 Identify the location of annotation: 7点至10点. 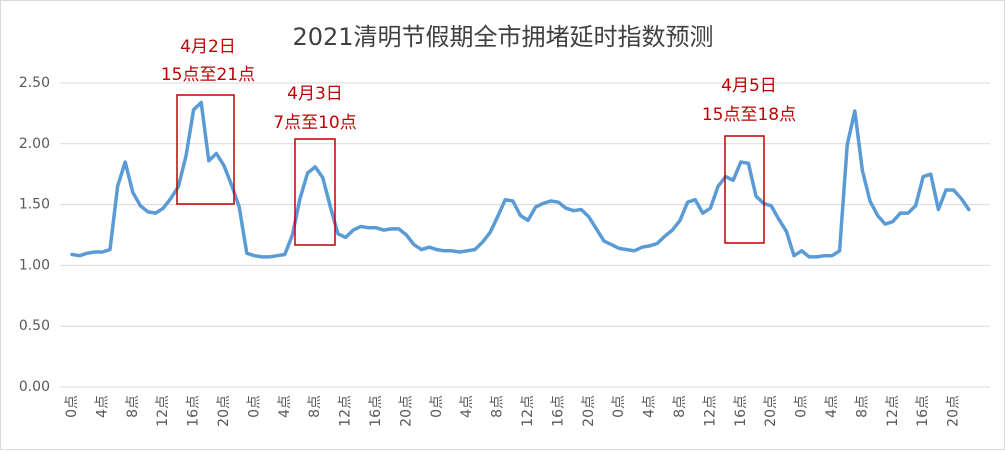
(314, 123).